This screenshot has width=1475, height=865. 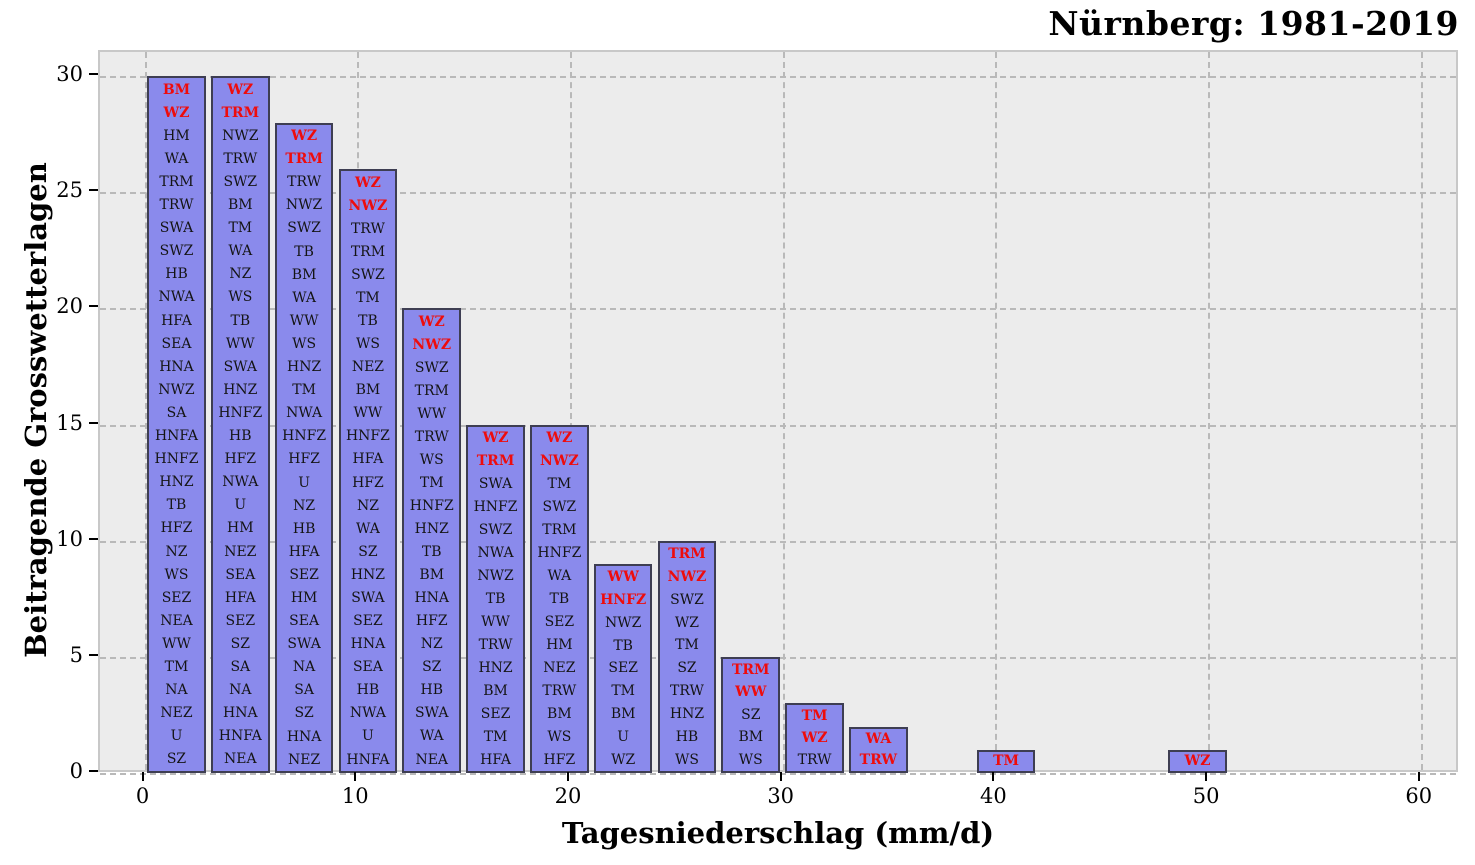 What do you see at coordinates (69, 306) in the screenshot?
I see `y-tick-label: 20` at bounding box center [69, 306].